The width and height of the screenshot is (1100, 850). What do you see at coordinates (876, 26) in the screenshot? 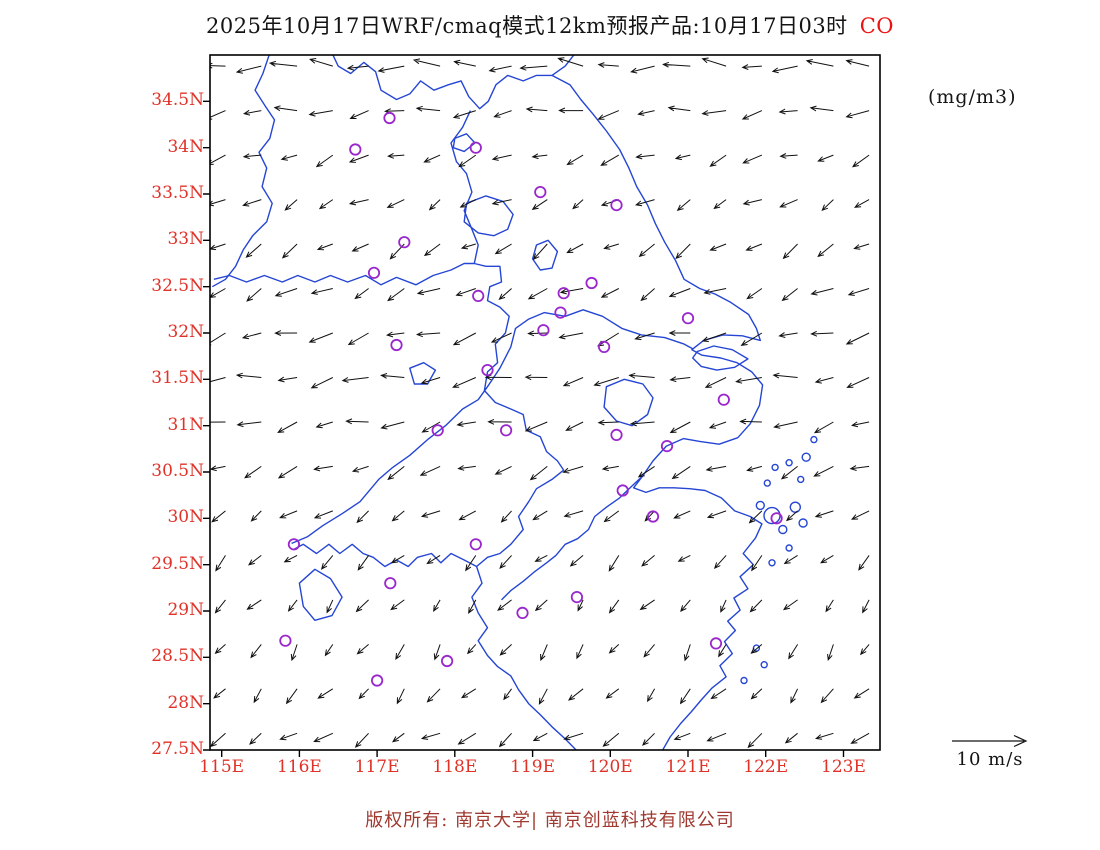
I see `title-species-label: CO` at bounding box center [876, 26].